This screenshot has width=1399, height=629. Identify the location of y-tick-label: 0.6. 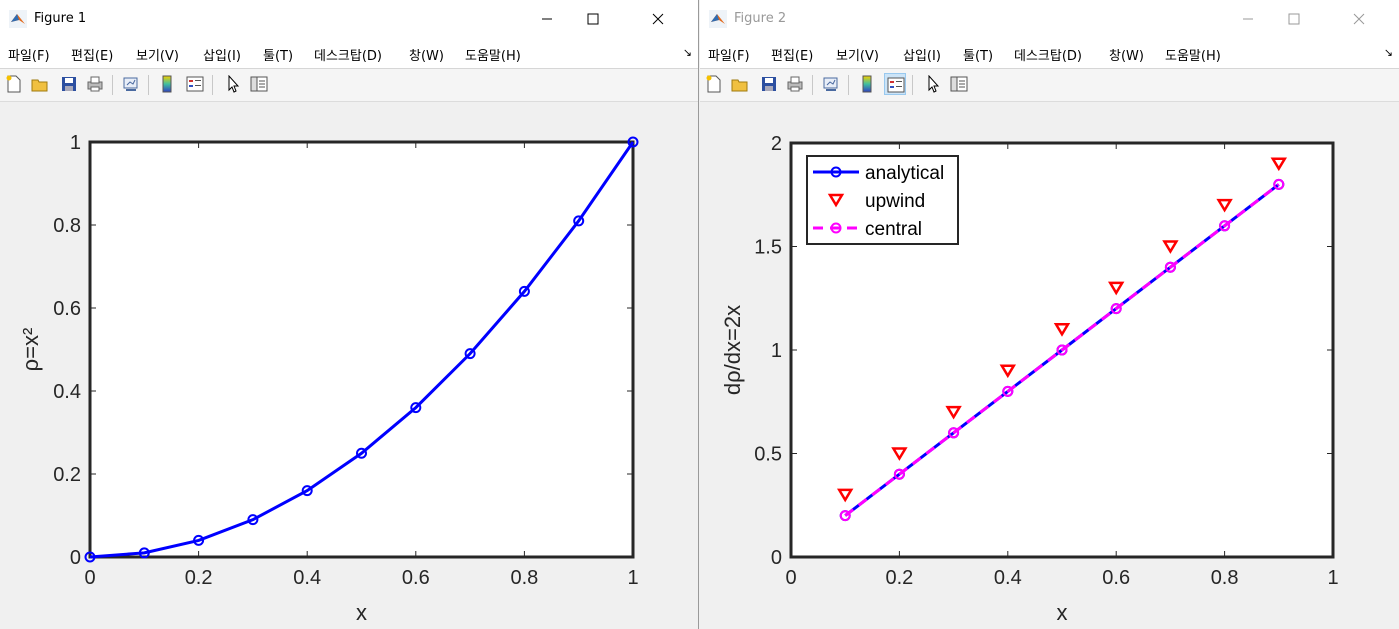
(67, 309).